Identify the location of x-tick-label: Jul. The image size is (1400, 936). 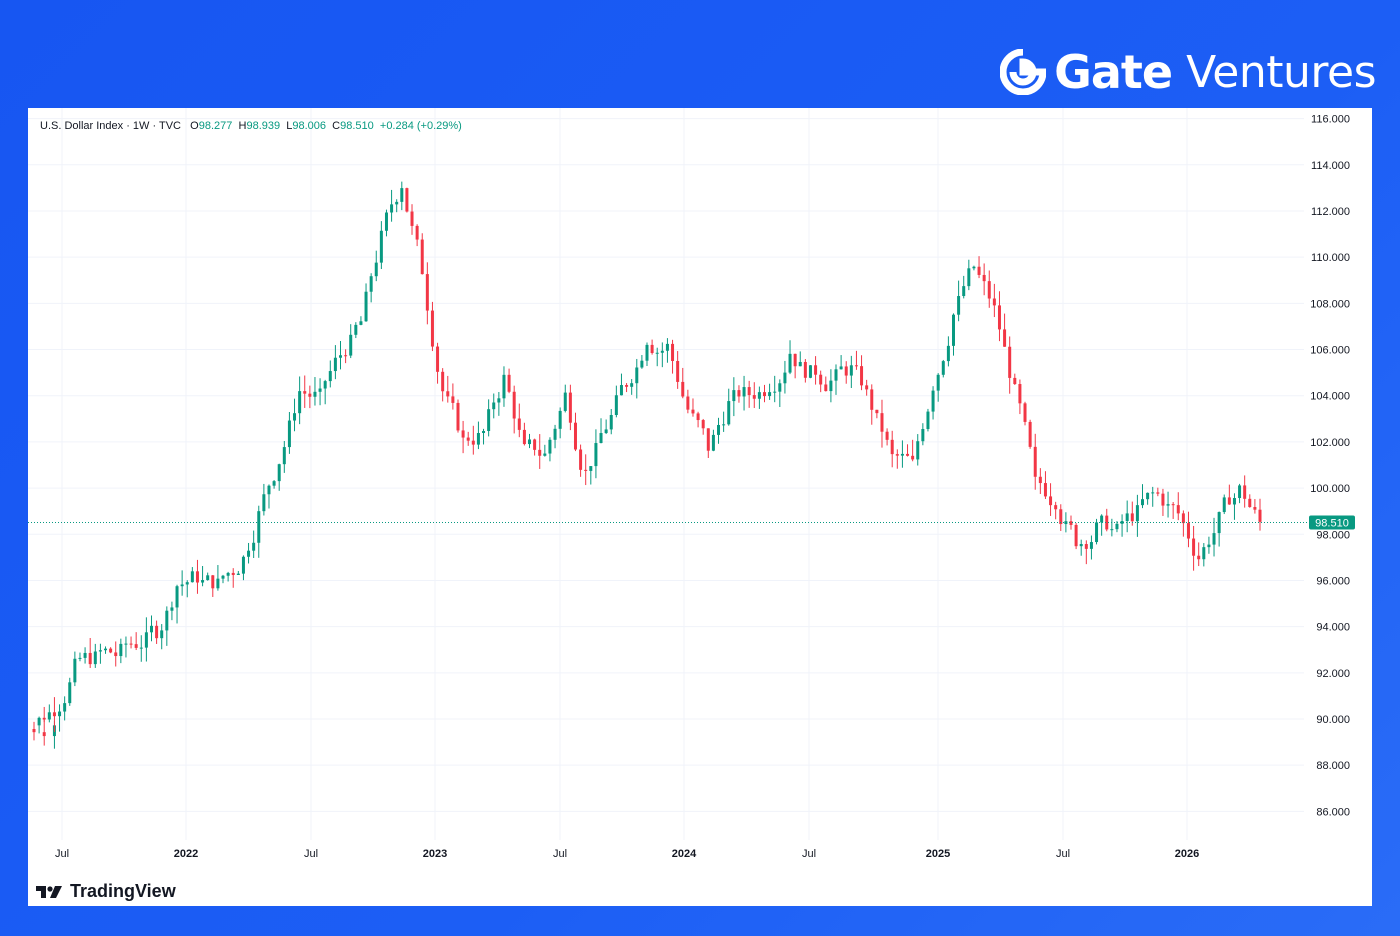
(560, 854).